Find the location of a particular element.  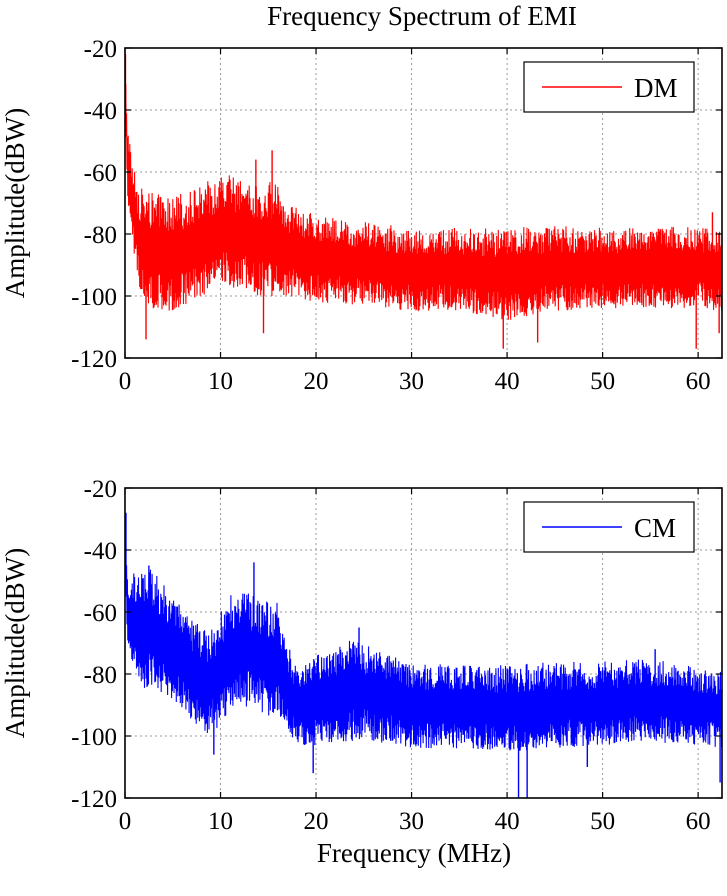

legend-label-cm: CM is located at coordinates (655, 528).